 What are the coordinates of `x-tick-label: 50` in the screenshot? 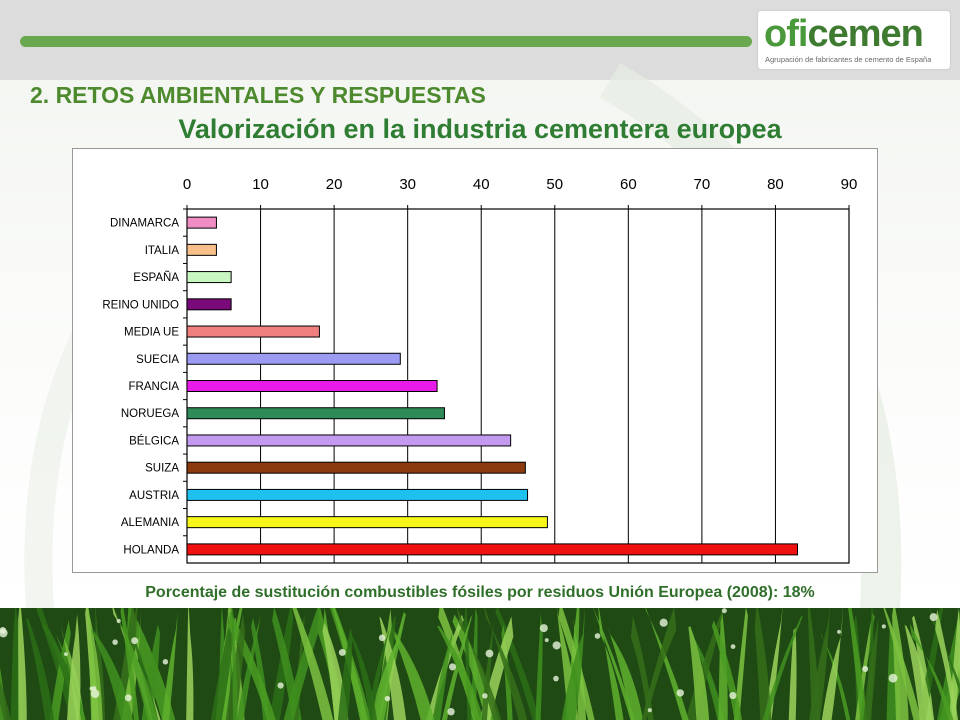 It's located at (554, 184).